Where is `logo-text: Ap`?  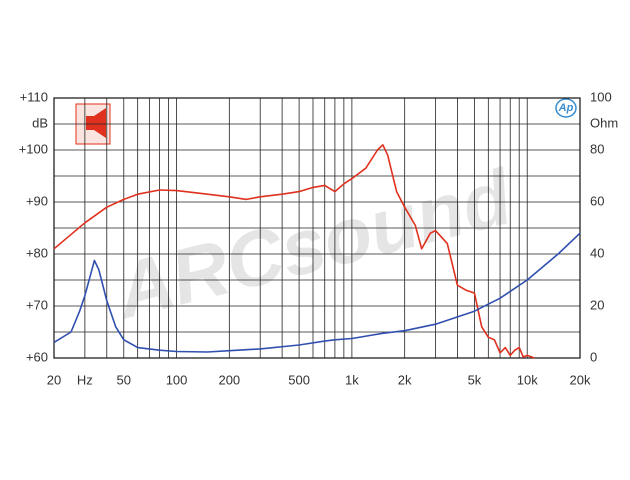
logo-text: Ap is located at coordinates (566, 108).